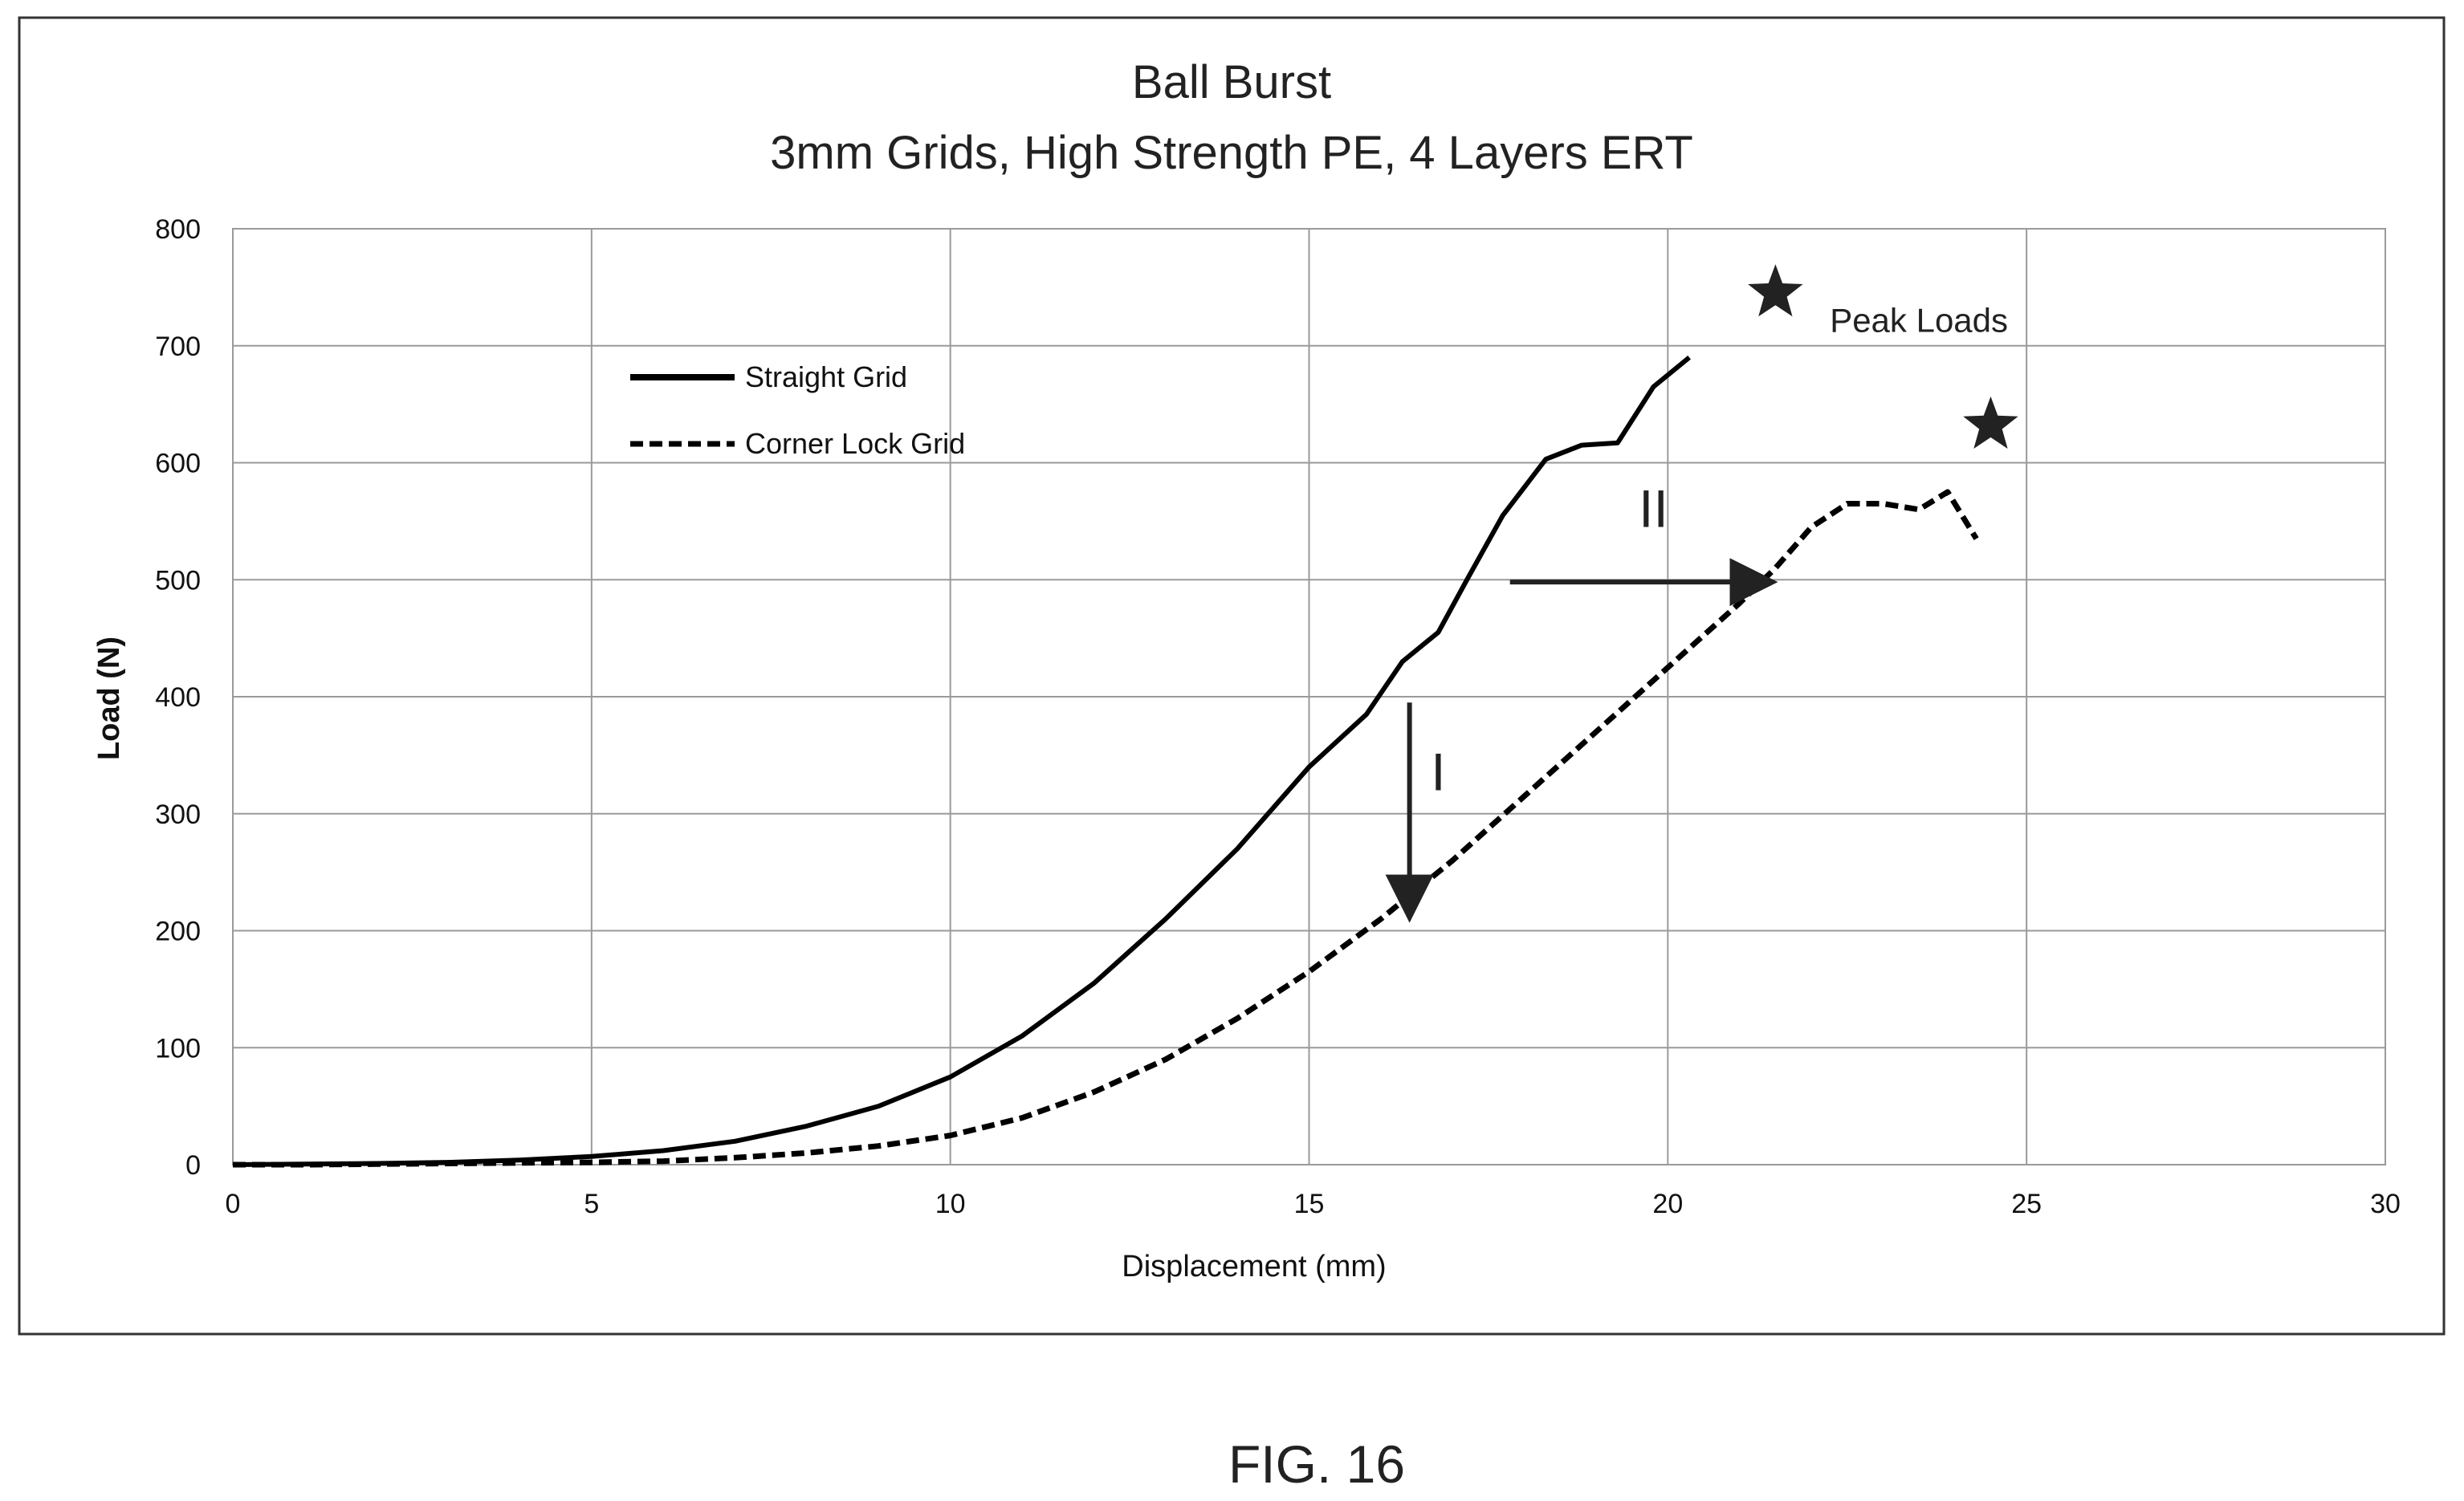  What do you see at coordinates (1309, 1204) in the screenshot?
I see `x-tick-label-3: 15` at bounding box center [1309, 1204].